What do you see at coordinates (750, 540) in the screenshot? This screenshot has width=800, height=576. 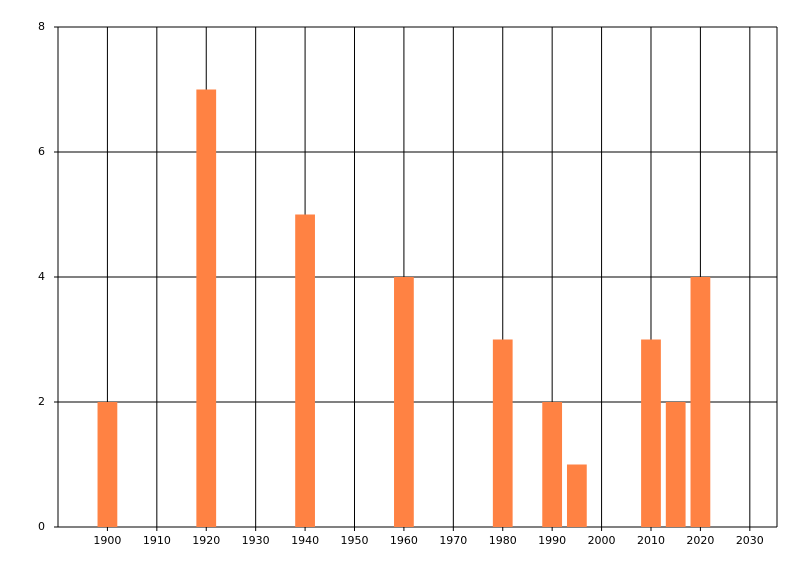 I see `x-tick-label: 2030` at bounding box center [750, 540].